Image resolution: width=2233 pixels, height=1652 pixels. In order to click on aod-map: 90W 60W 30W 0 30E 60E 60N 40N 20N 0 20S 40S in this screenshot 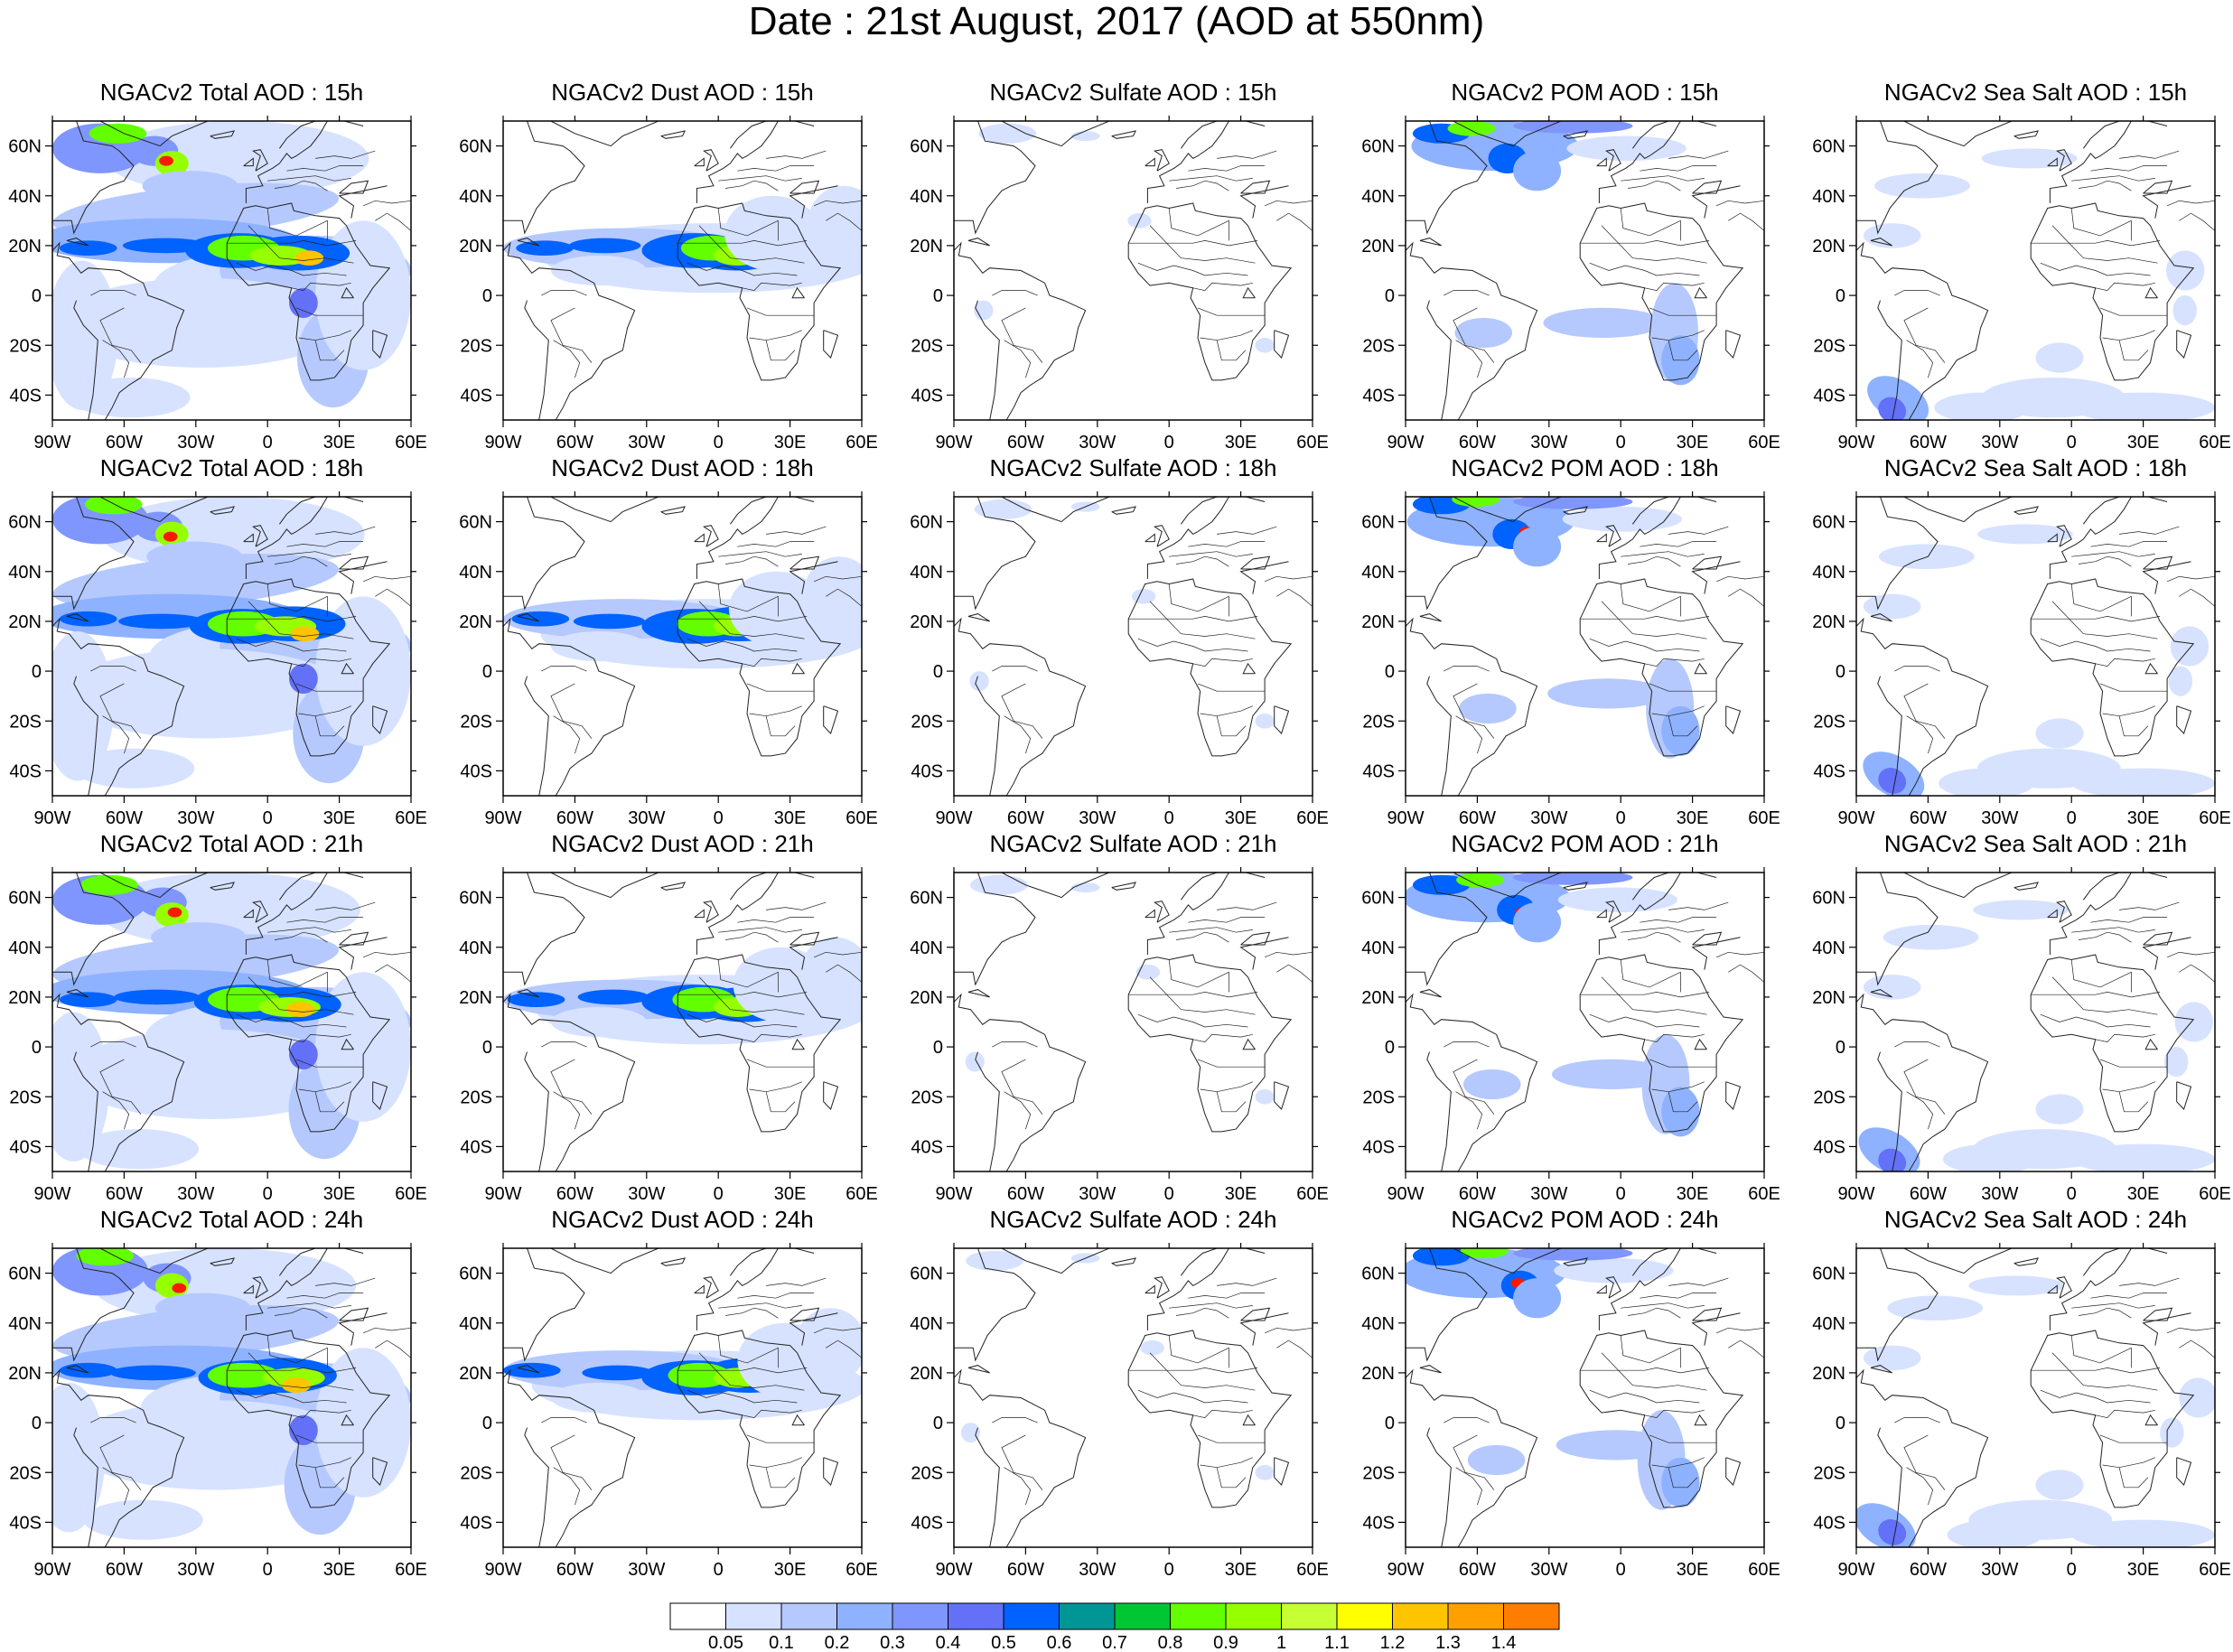, I will do `click(668, 284)`.